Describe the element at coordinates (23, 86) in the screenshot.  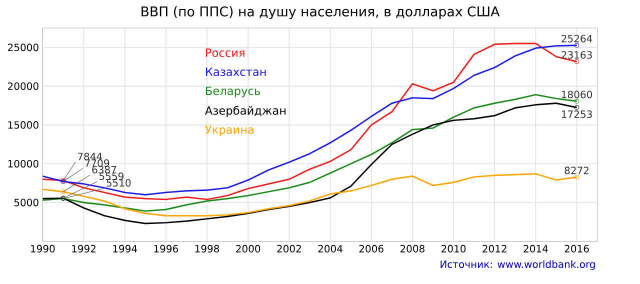
I see `y-tick-label: 20000` at that location.